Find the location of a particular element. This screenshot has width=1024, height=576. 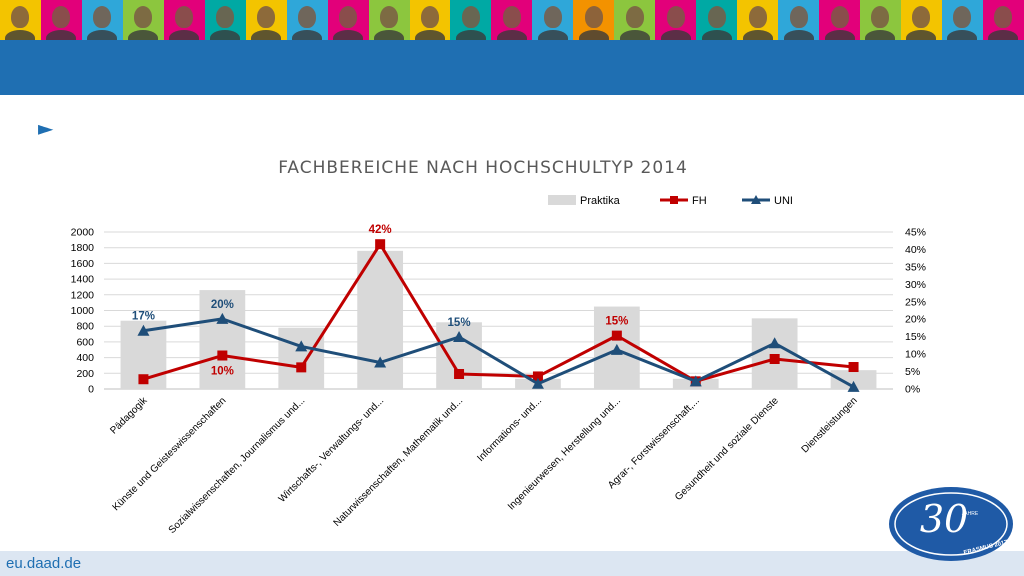

right-tick-label: 40% is located at coordinates (915, 250).